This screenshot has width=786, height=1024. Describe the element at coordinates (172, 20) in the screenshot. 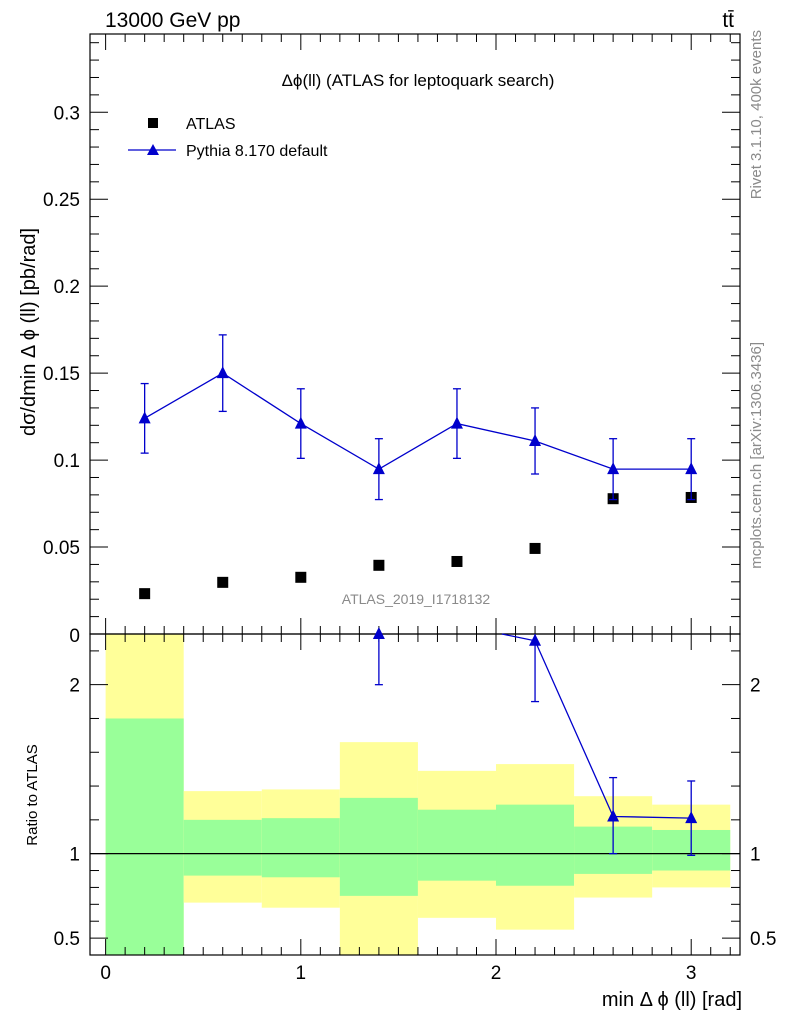

I see `header-energy-label: 13000 GeV pp` at that location.